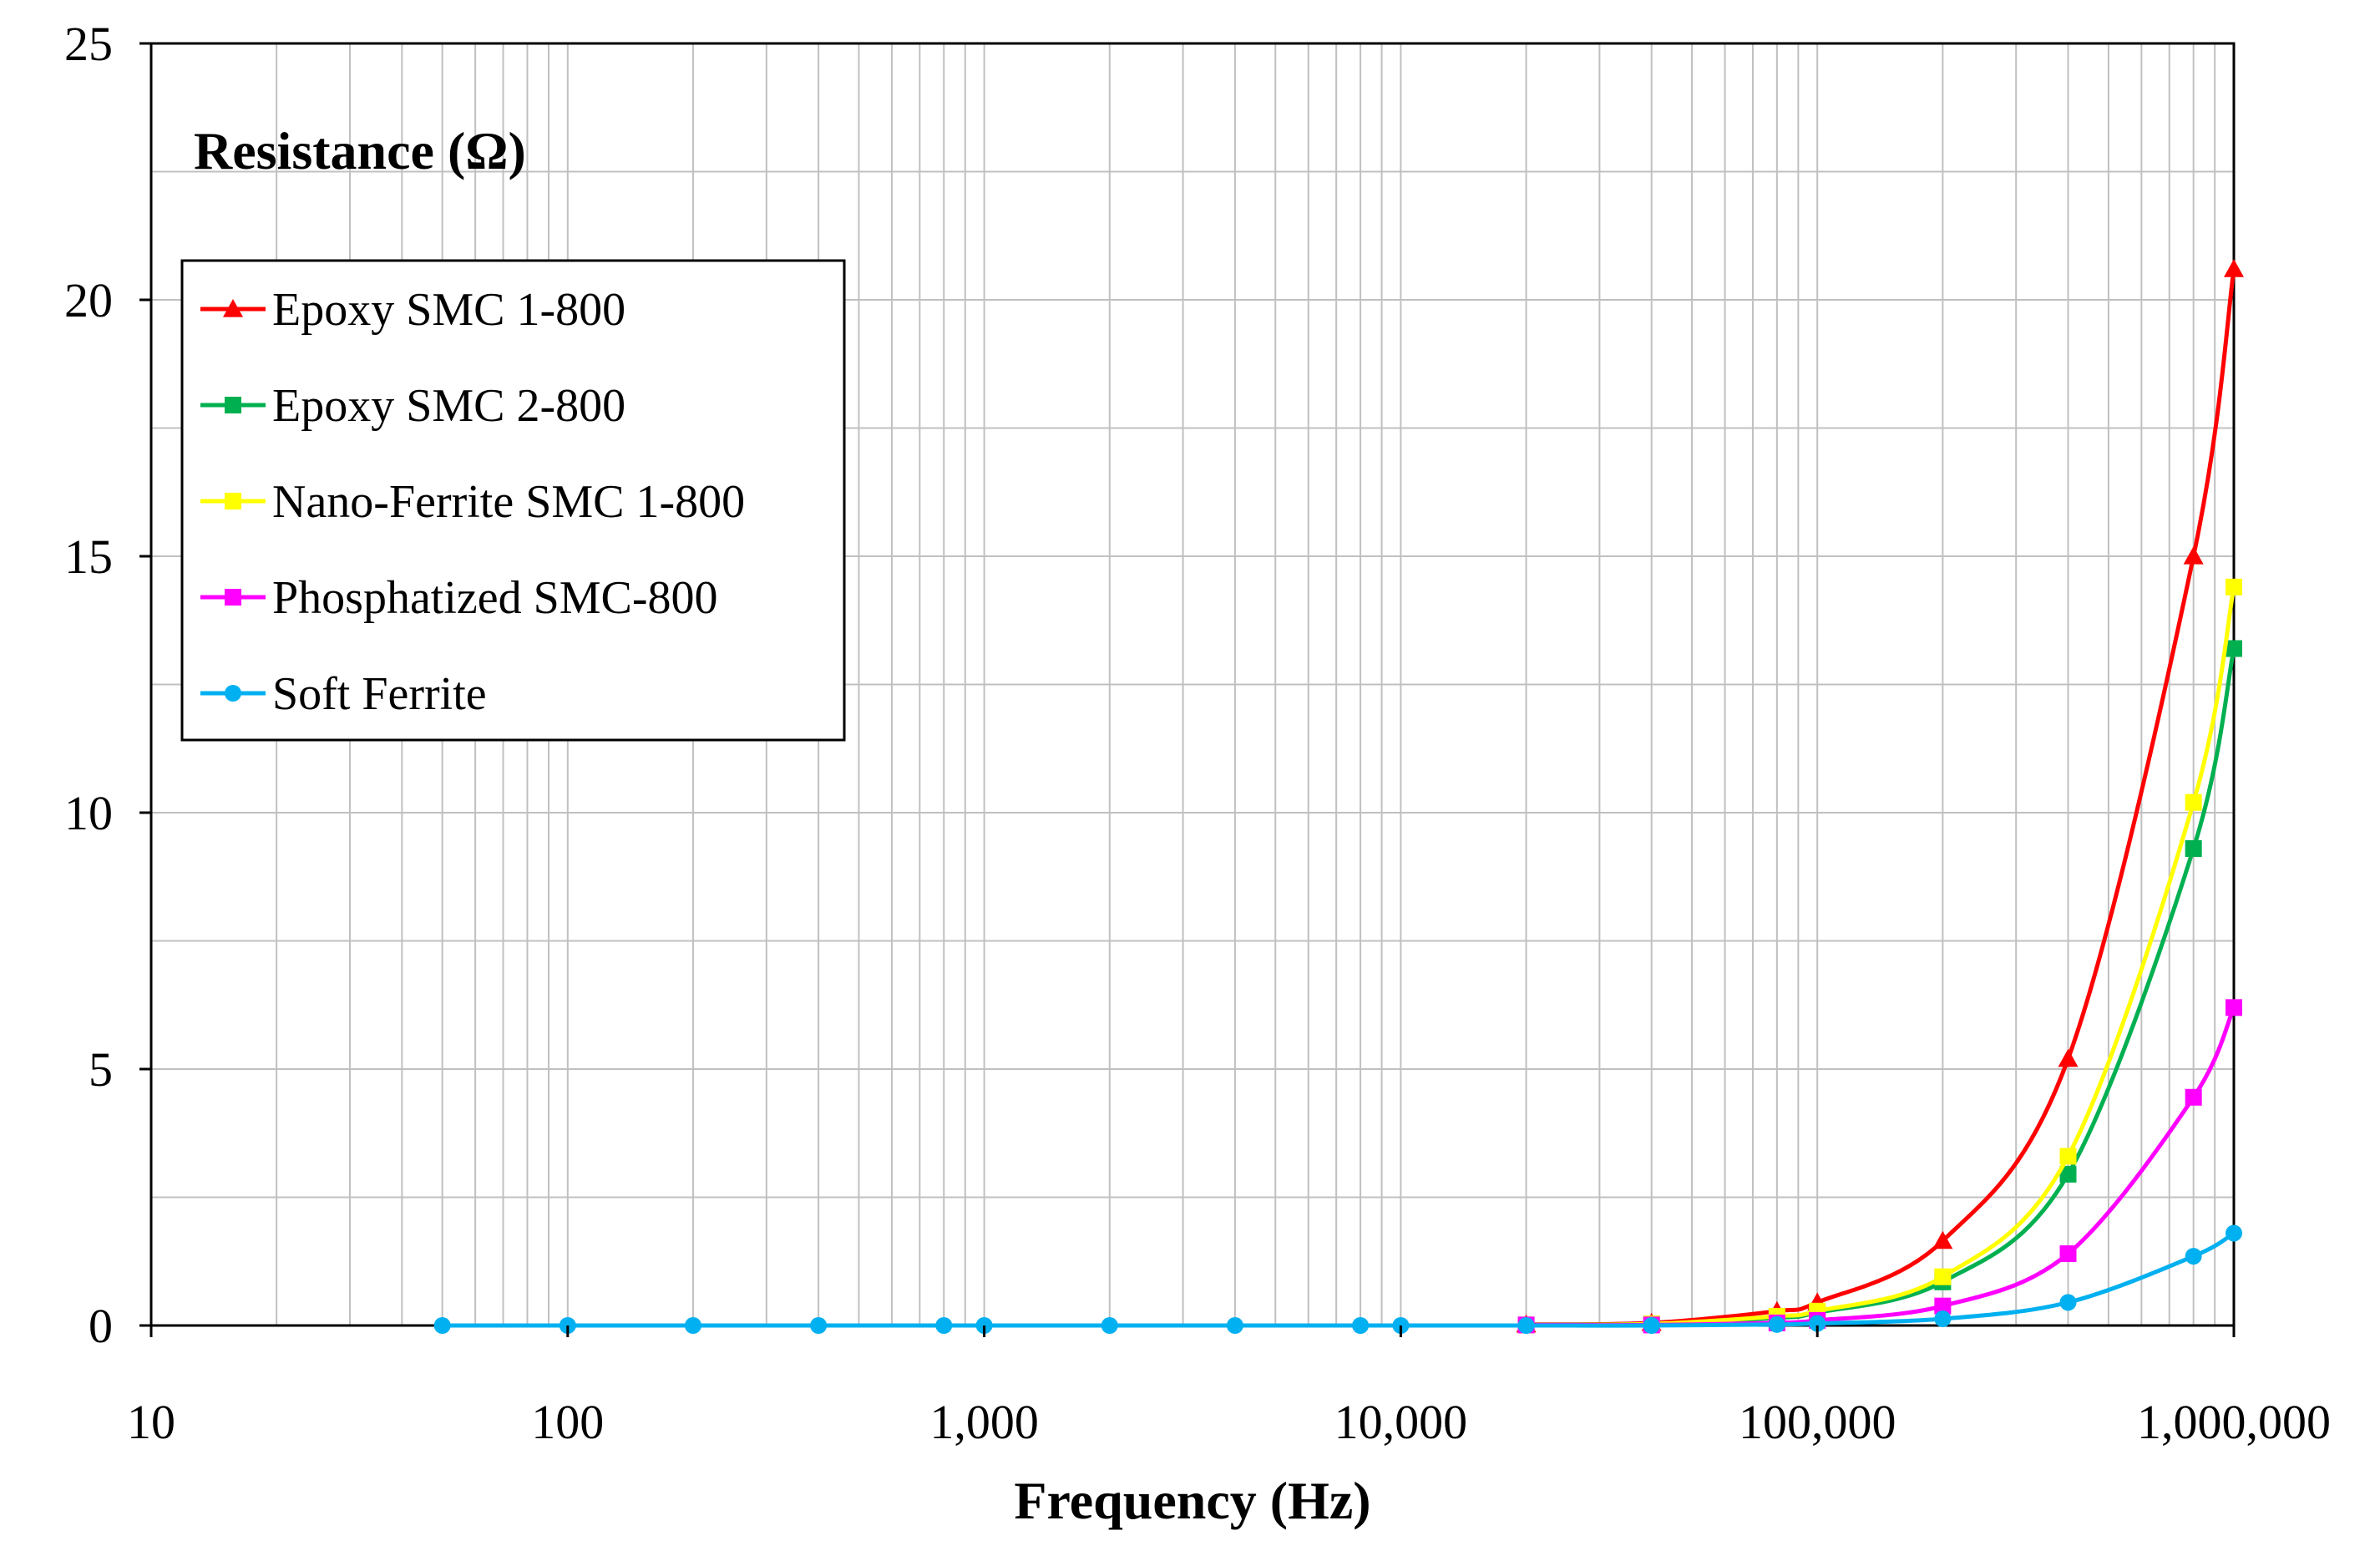  I want to click on x-tick-label: 1,000,000, so click(2234, 1422).